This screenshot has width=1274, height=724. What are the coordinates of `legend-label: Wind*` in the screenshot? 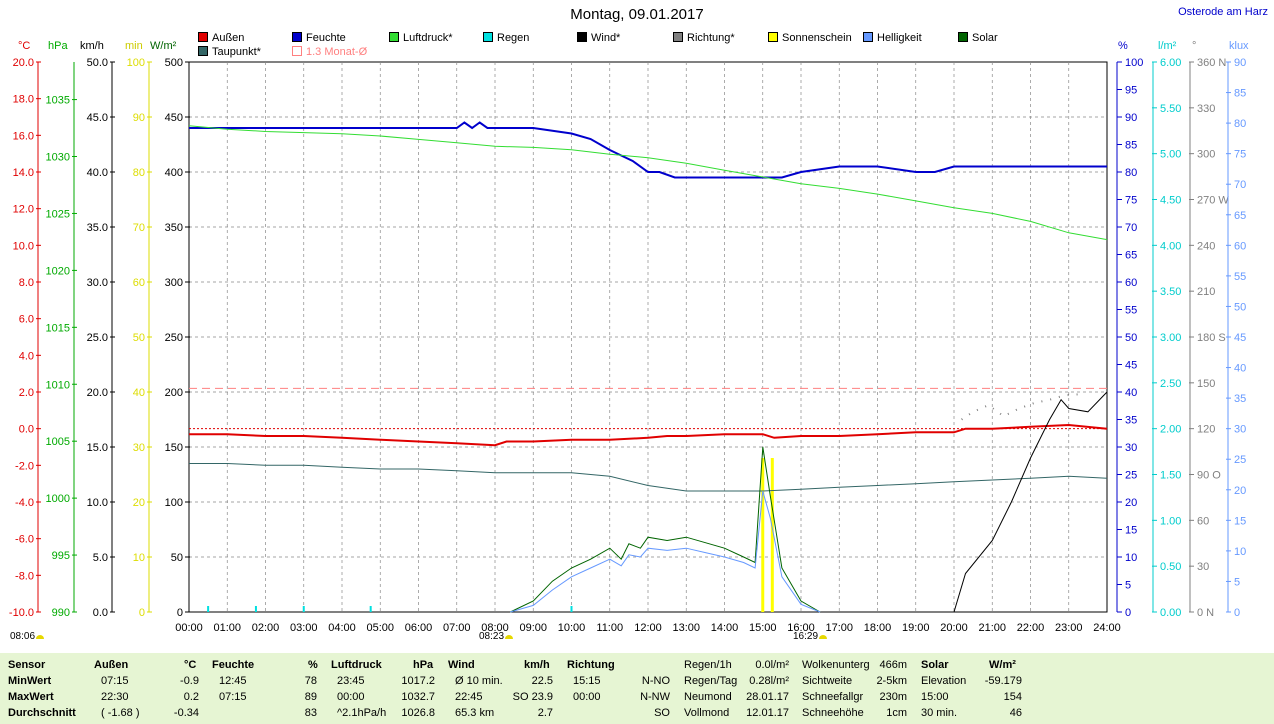 It's located at (606, 38).